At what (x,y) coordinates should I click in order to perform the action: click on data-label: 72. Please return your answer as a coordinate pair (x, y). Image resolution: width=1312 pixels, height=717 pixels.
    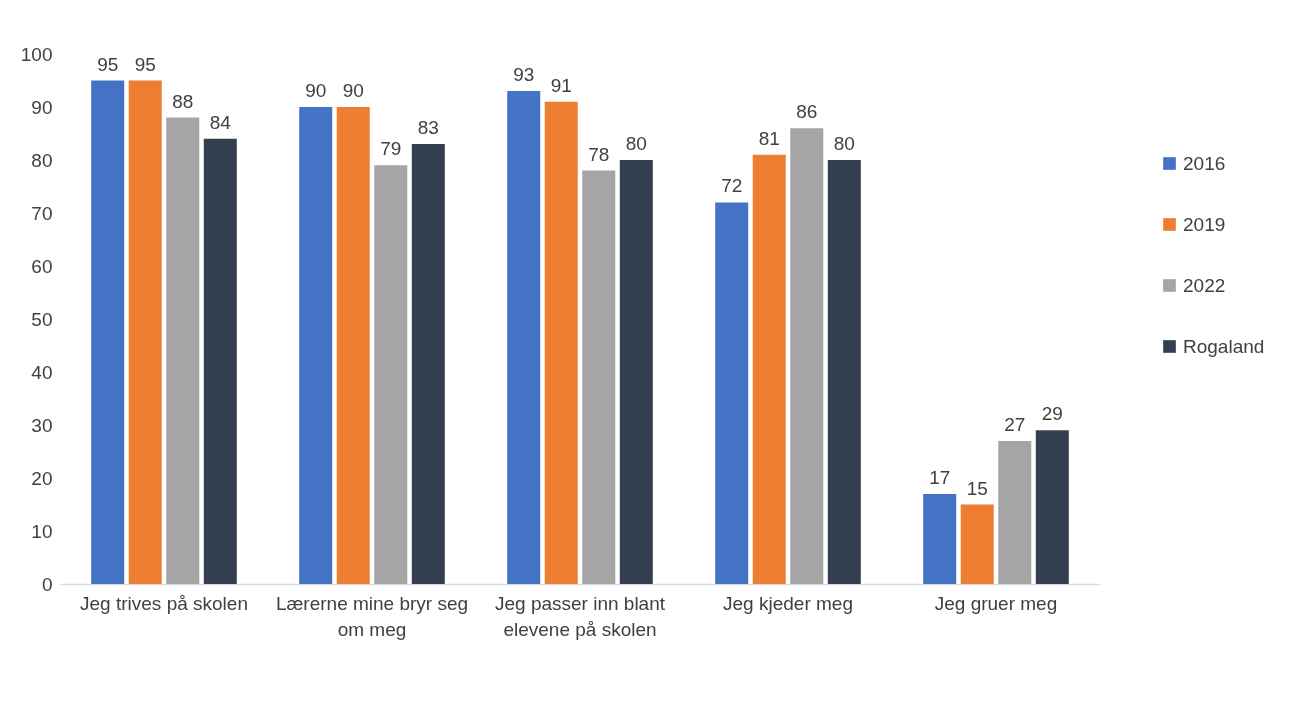
    Looking at the image, I should click on (732, 186).